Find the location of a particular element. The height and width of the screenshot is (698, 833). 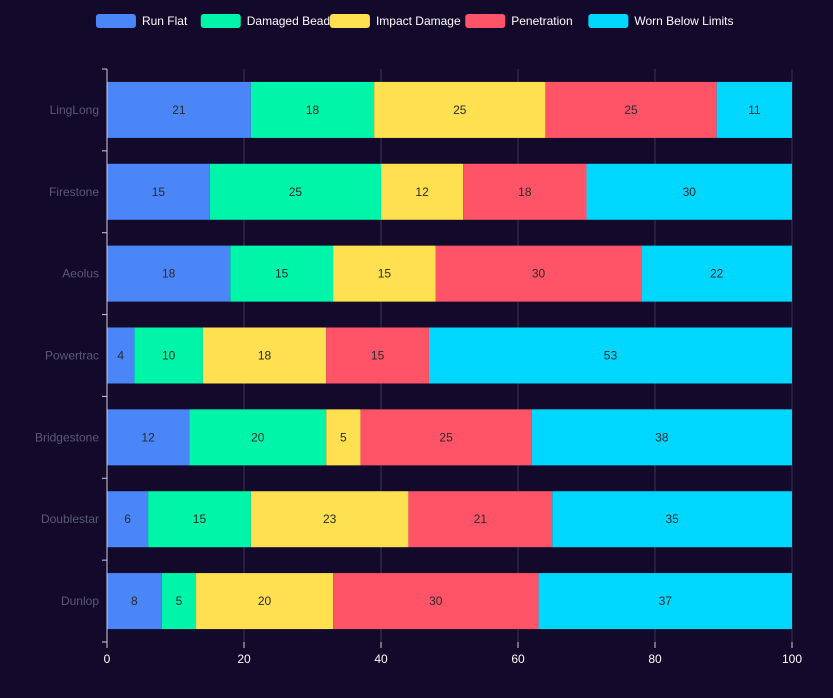

category-label: Doublestar is located at coordinates (70, 519).